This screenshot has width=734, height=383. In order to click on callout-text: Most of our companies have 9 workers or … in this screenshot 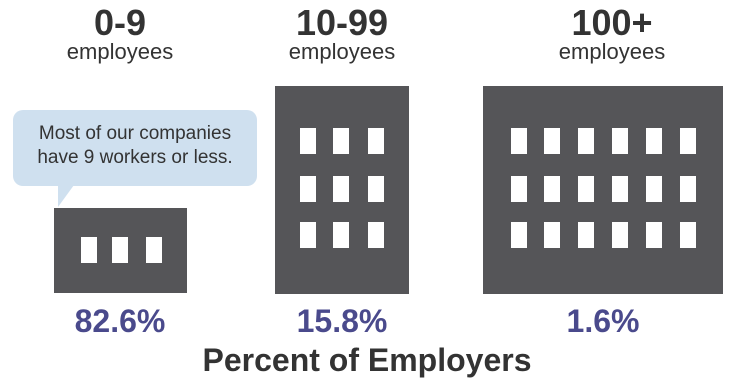, I will do `click(135, 145)`.